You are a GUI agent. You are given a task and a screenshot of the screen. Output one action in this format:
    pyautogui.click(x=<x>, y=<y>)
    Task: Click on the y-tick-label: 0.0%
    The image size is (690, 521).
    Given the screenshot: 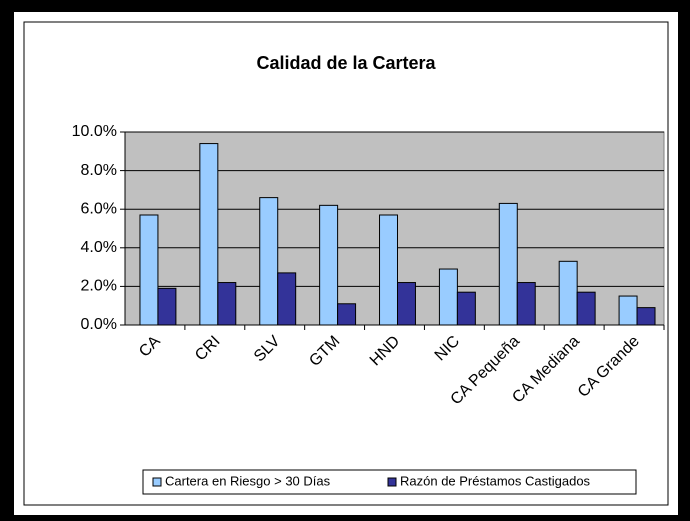 What is the action you would take?
    pyautogui.click(x=99, y=324)
    